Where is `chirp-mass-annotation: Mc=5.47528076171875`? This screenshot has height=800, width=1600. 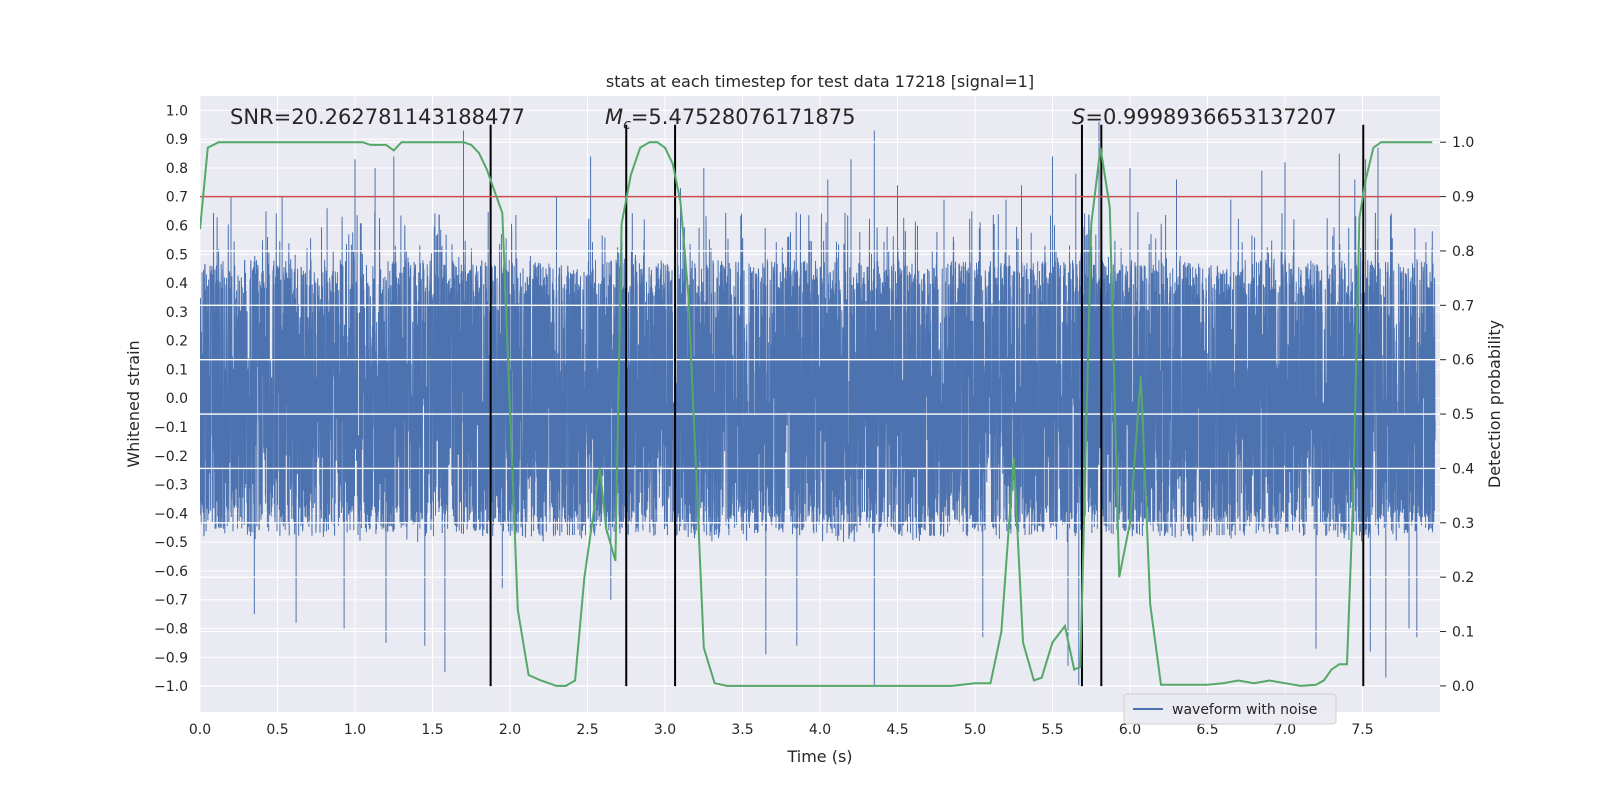 chirp-mass-annotation: Mc=5.47528076171875 is located at coordinates (730, 119).